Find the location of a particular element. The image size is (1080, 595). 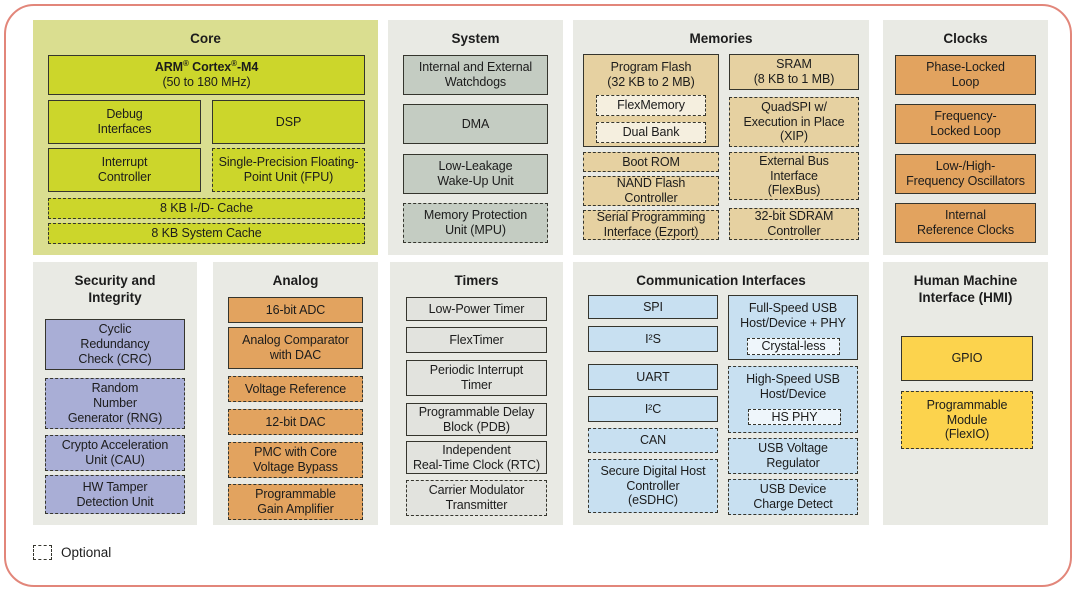

block-i-d-cache: 8 KB I-/D- Cache is located at coordinates (206, 208).